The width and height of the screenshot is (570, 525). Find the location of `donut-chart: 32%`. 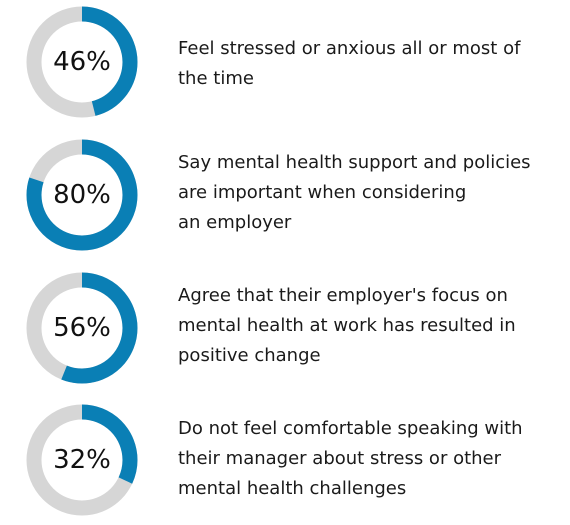

donut-chart: 32% is located at coordinates (82, 460).